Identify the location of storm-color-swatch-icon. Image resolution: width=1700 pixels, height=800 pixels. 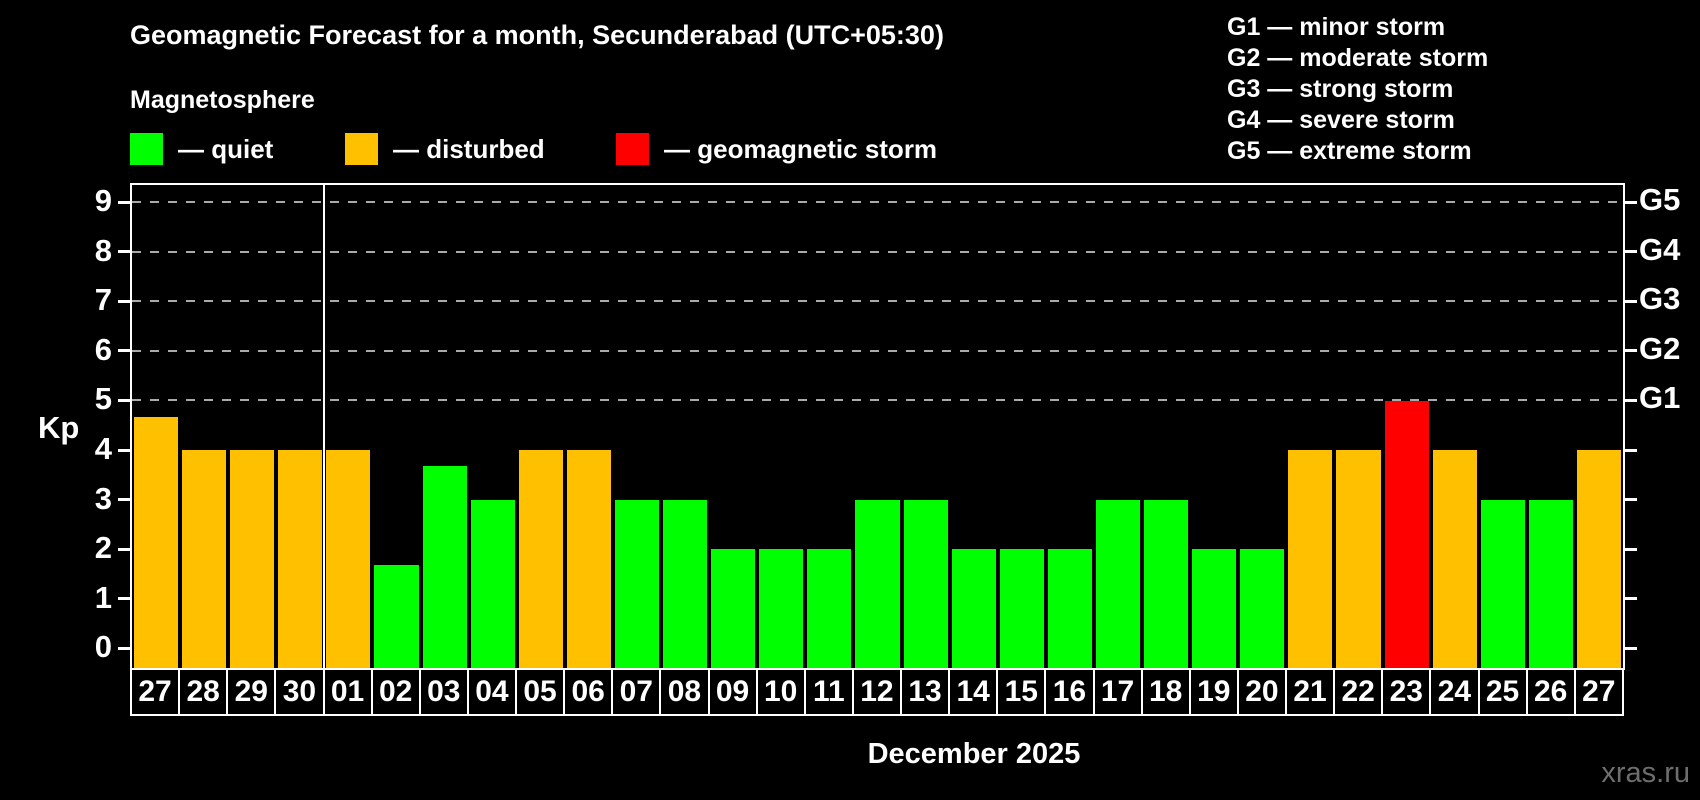
(632, 149).